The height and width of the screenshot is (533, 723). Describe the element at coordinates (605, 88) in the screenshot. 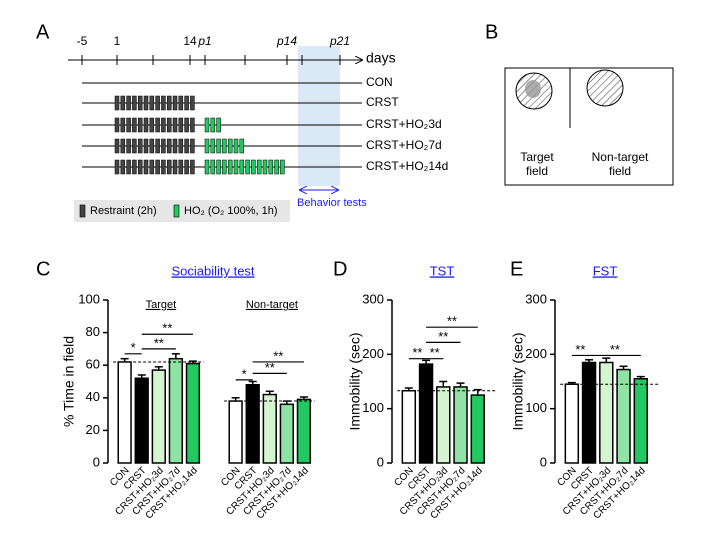

I see `empty-cage` at that location.